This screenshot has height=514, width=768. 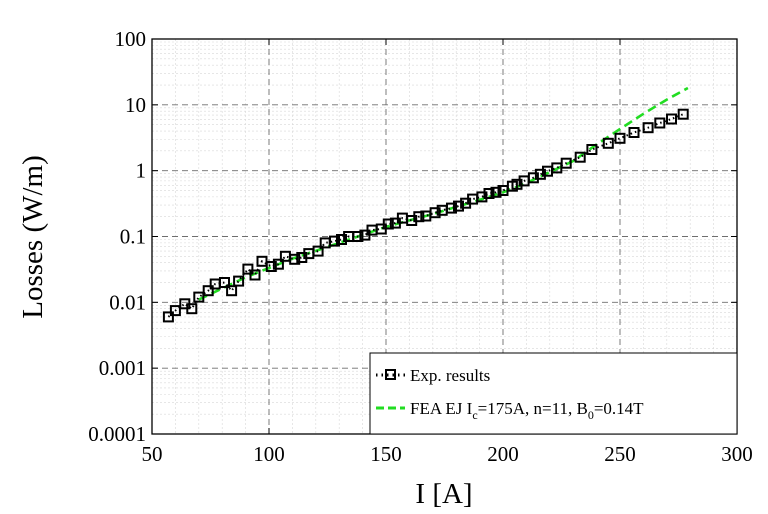 I want to click on legend-exp-label: Exp. results, so click(x=450, y=375).